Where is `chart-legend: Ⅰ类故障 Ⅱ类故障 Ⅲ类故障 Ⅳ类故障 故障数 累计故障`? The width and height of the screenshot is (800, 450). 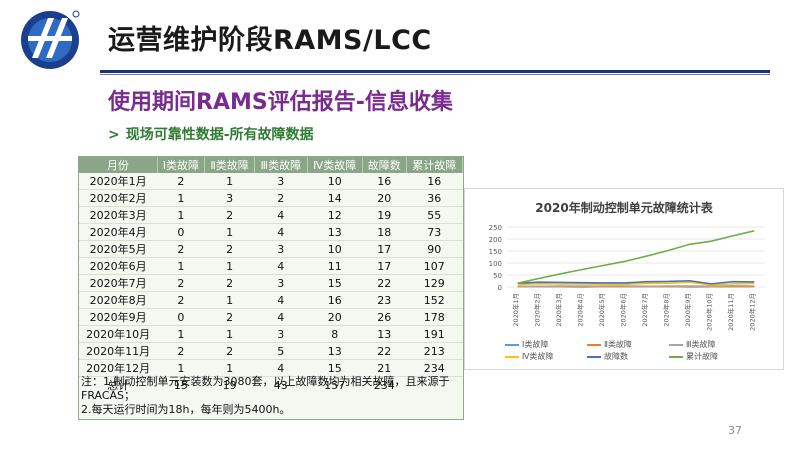 chart-legend: Ⅰ类故障 Ⅱ类故障 Ⅲ类故障 Ⅳ类故障 故障数 累计故障 is located at coordinates (635, 351).